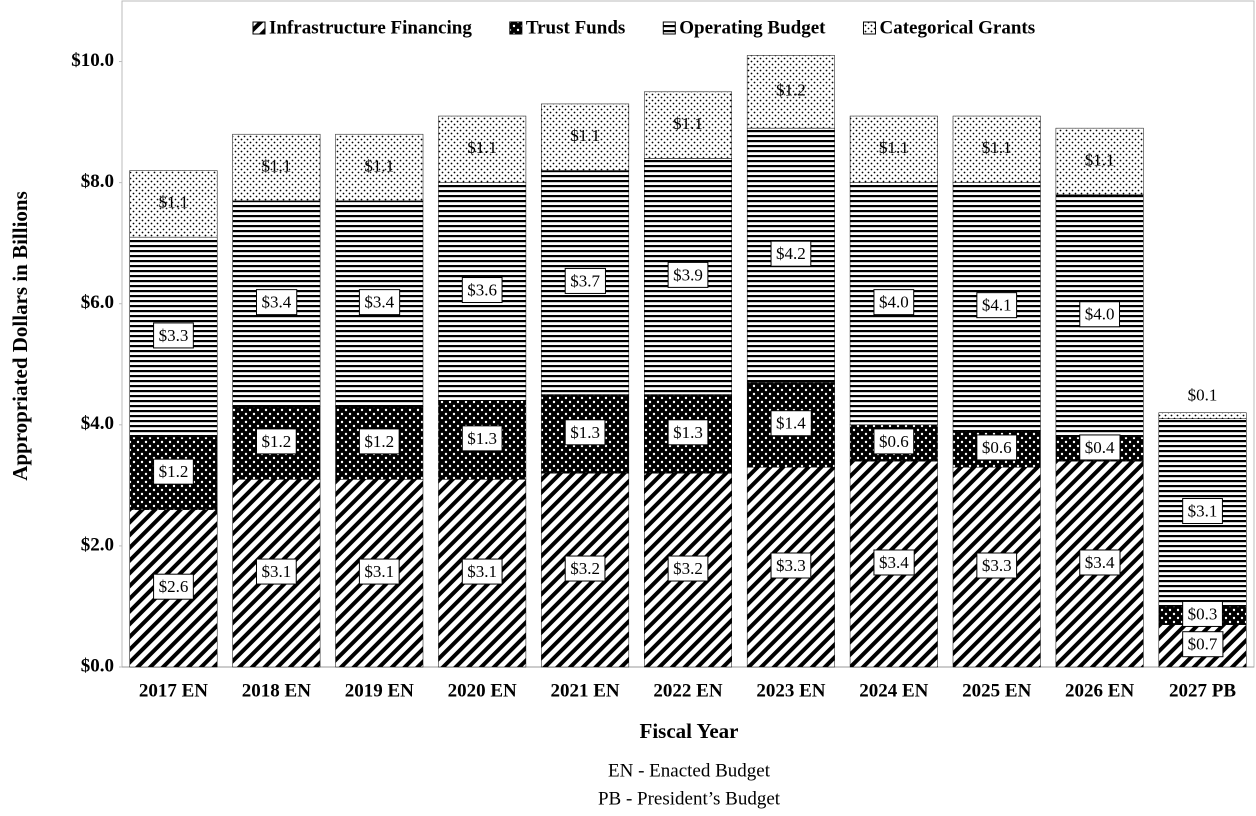 This screenshot has width=1256, height=816. I want to click on x-tick-label: 2018 EN, so click(276, 690).